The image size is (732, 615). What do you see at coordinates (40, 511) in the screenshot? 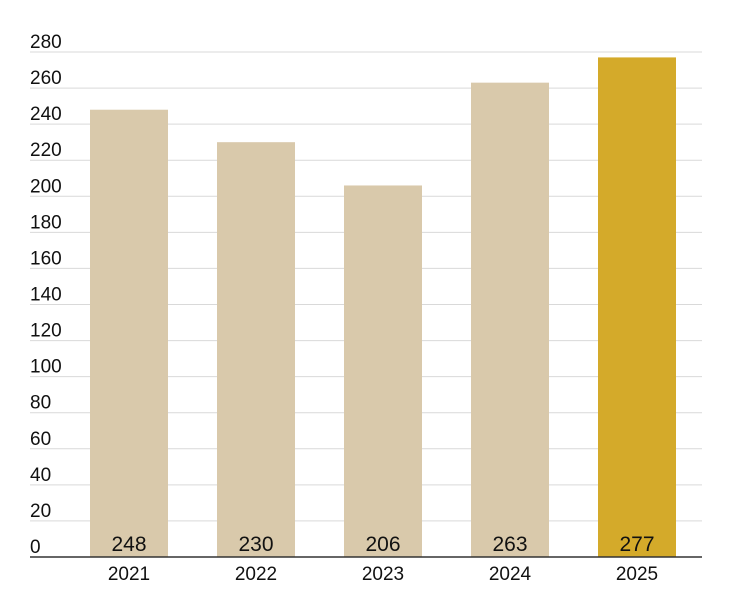
I see `y-tick-label-20: 20` at bounding box center [40, 511].